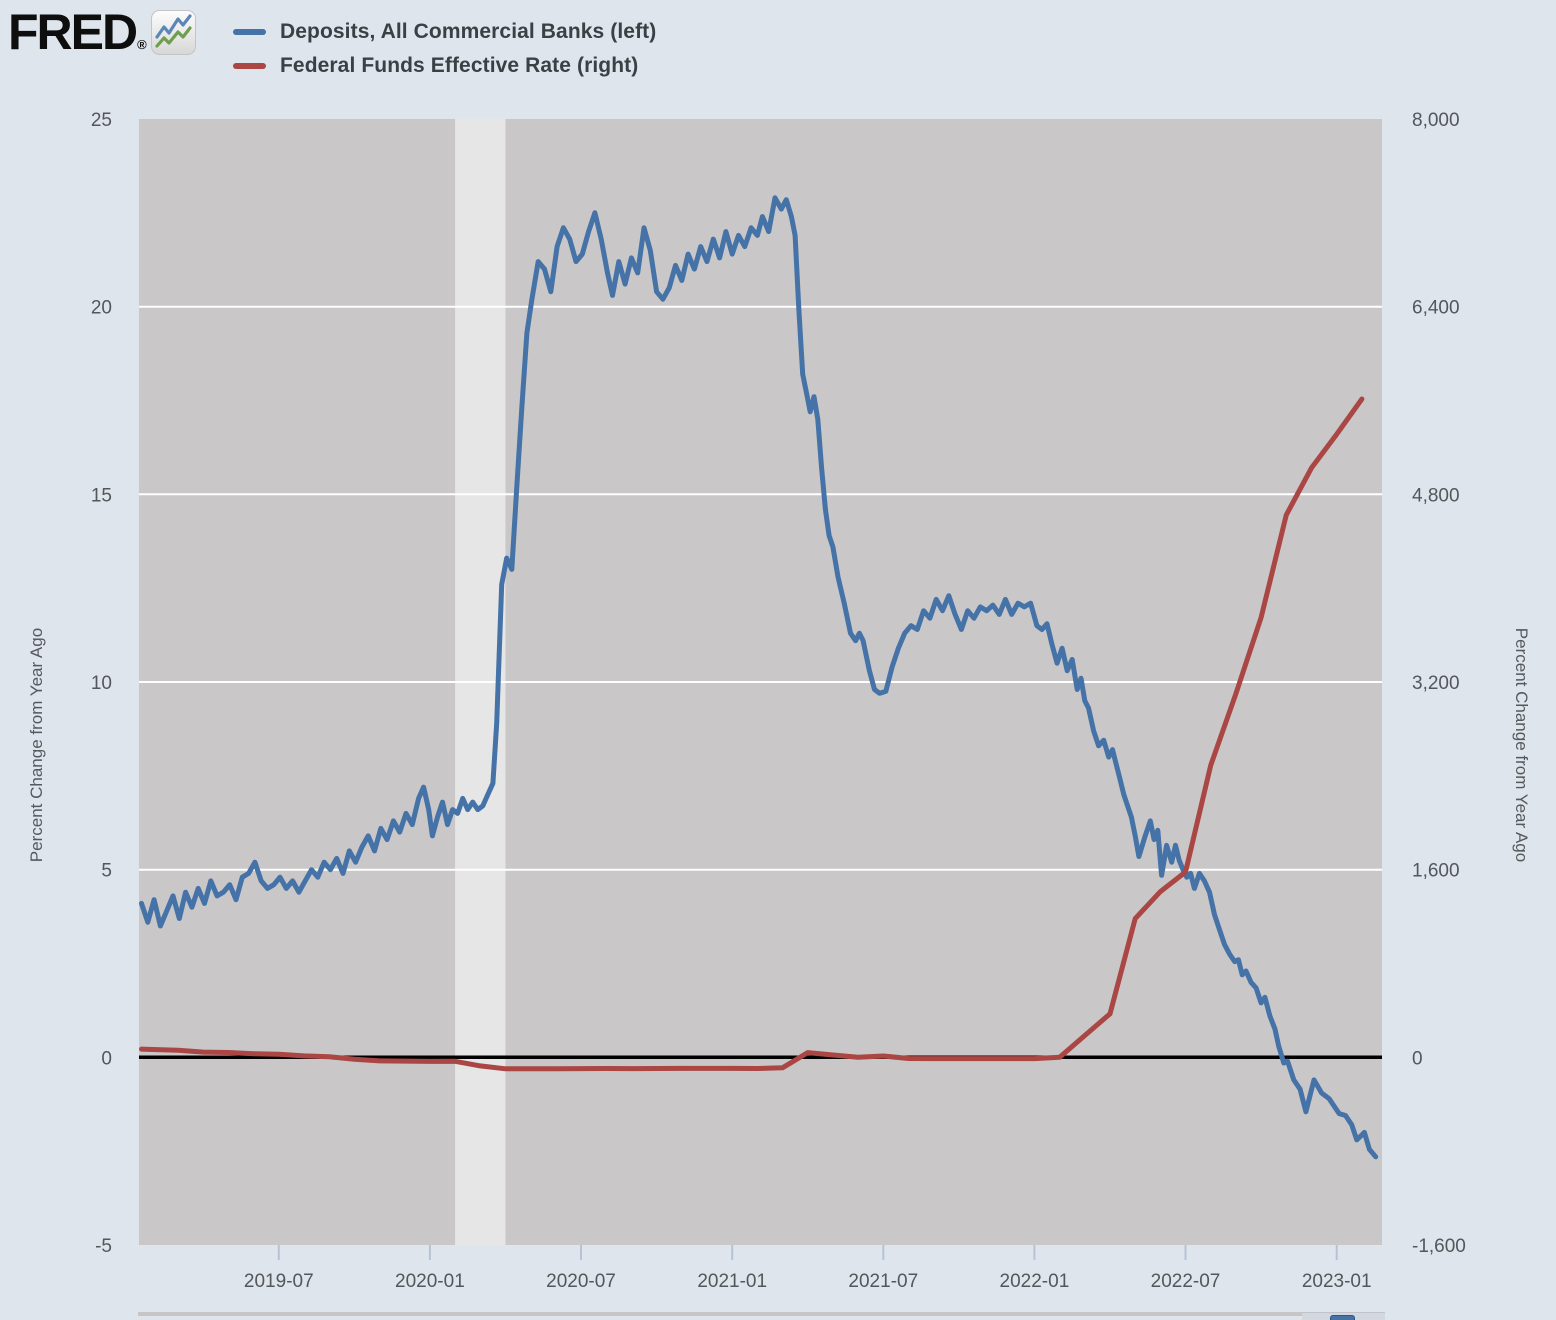 Image resolution: width=1556 pixels, height=1320 pixels. I want to click on y-left-tick-label: 10, so click(101, 683).